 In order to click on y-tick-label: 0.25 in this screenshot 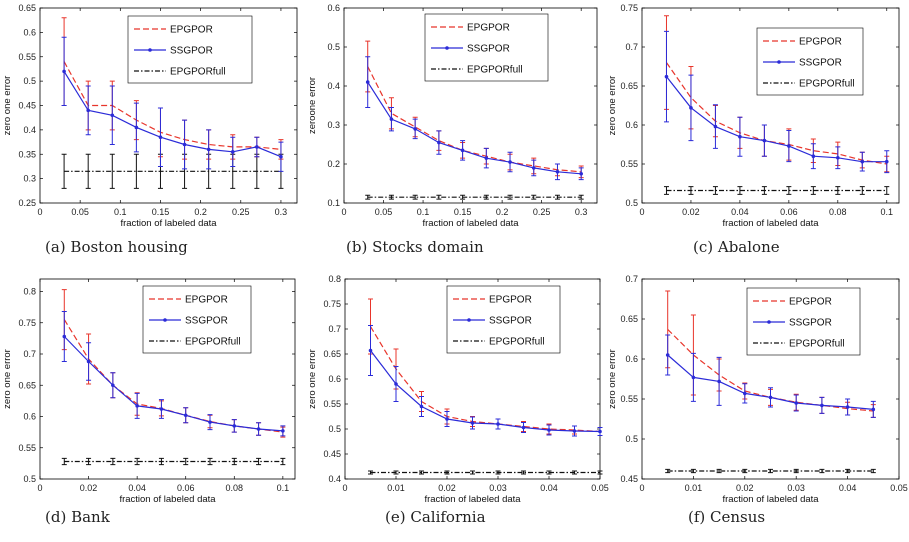, I will do `click(27, 203)`.